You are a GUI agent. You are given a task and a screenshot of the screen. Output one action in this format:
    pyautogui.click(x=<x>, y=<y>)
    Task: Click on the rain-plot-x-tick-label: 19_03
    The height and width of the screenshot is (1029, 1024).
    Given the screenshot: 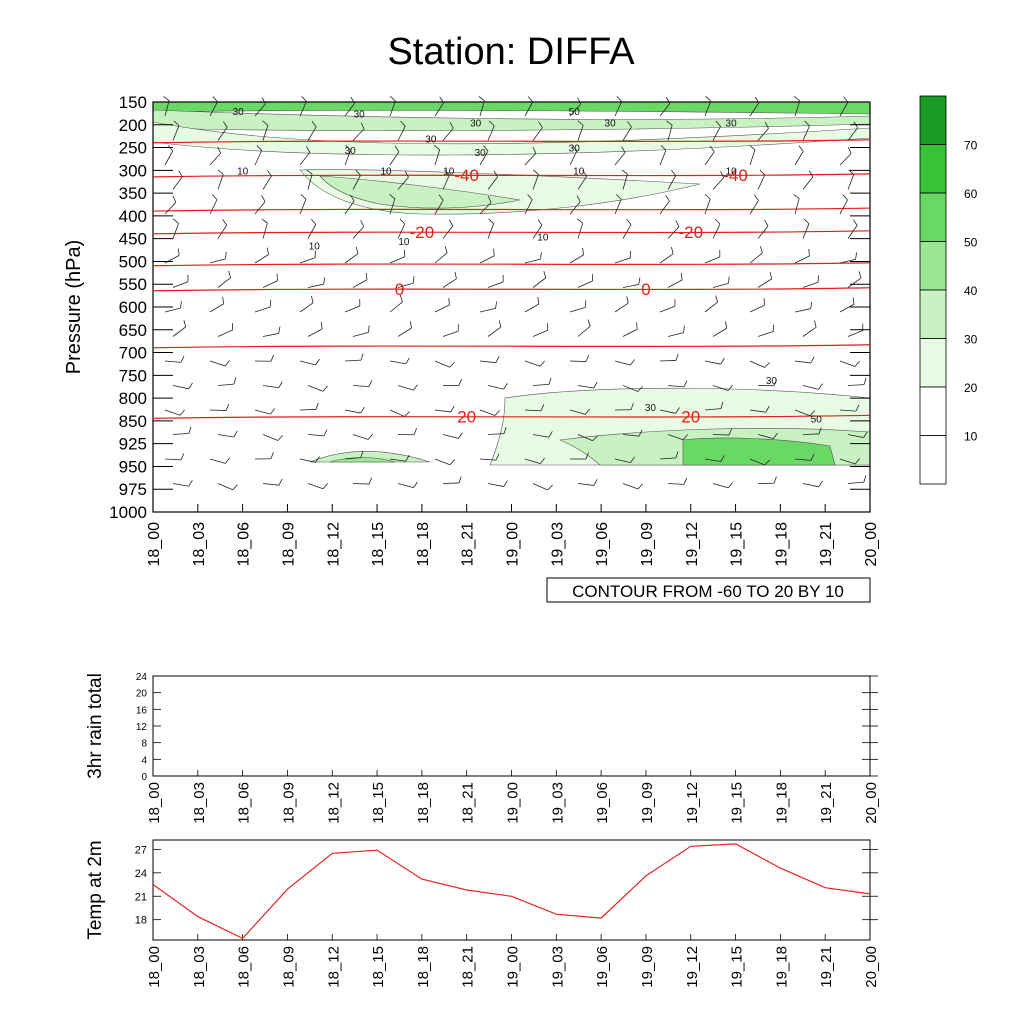 What is the action you would take?
    pyautogui.click(x=557, y=803)
    